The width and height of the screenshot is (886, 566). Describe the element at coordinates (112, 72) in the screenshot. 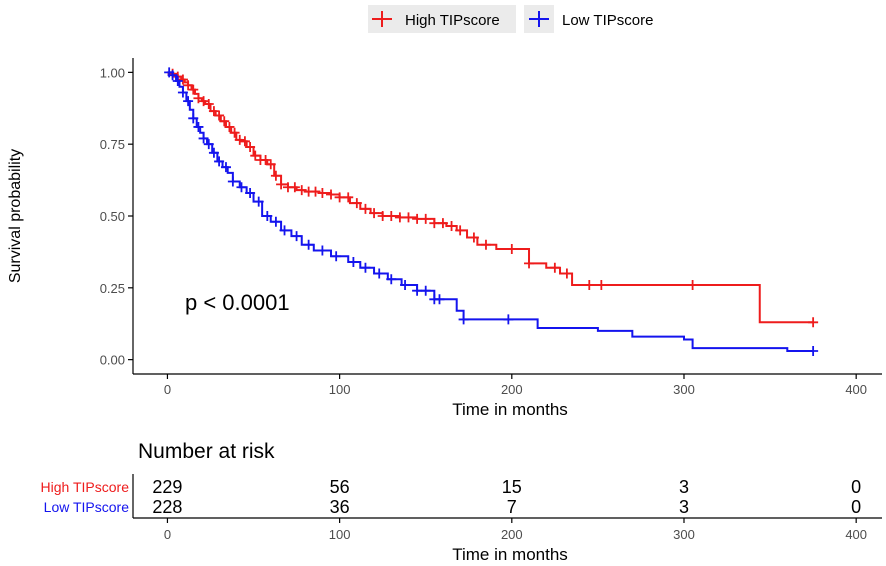

I see `y-tick-label: 1.00` at that location.